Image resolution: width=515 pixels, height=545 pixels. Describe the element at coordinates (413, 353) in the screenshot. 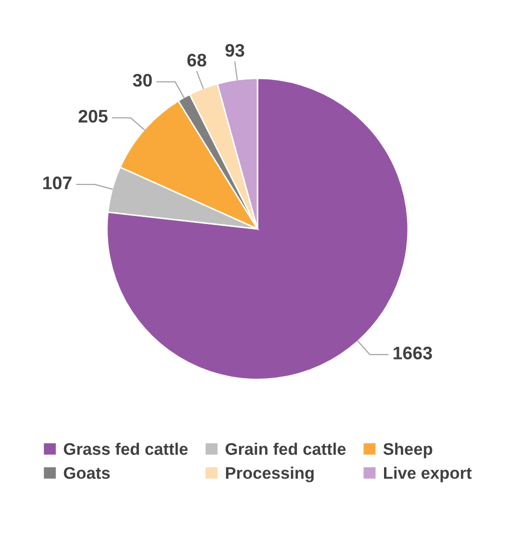

I see `data-label: 1663` at that location.